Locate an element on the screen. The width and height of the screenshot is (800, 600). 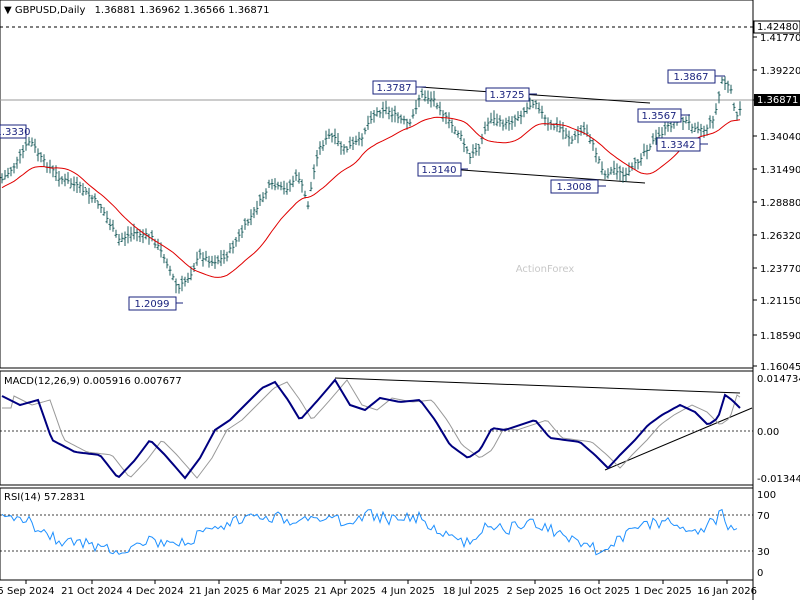
annotation-label: 1.3008 is located at coordinates (574, 187).